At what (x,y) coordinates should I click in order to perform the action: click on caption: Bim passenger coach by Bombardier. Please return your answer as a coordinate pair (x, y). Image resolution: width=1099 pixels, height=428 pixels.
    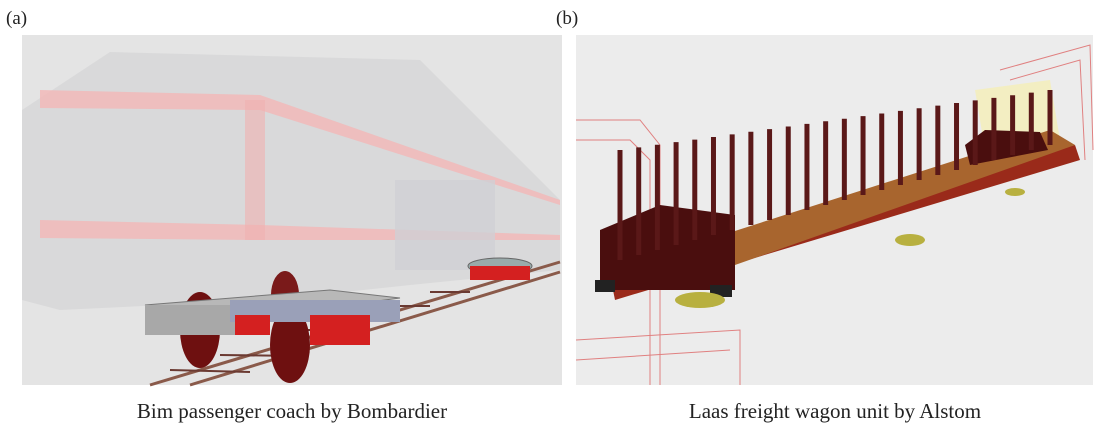
    Looking at the image, I should click on (292, 411).